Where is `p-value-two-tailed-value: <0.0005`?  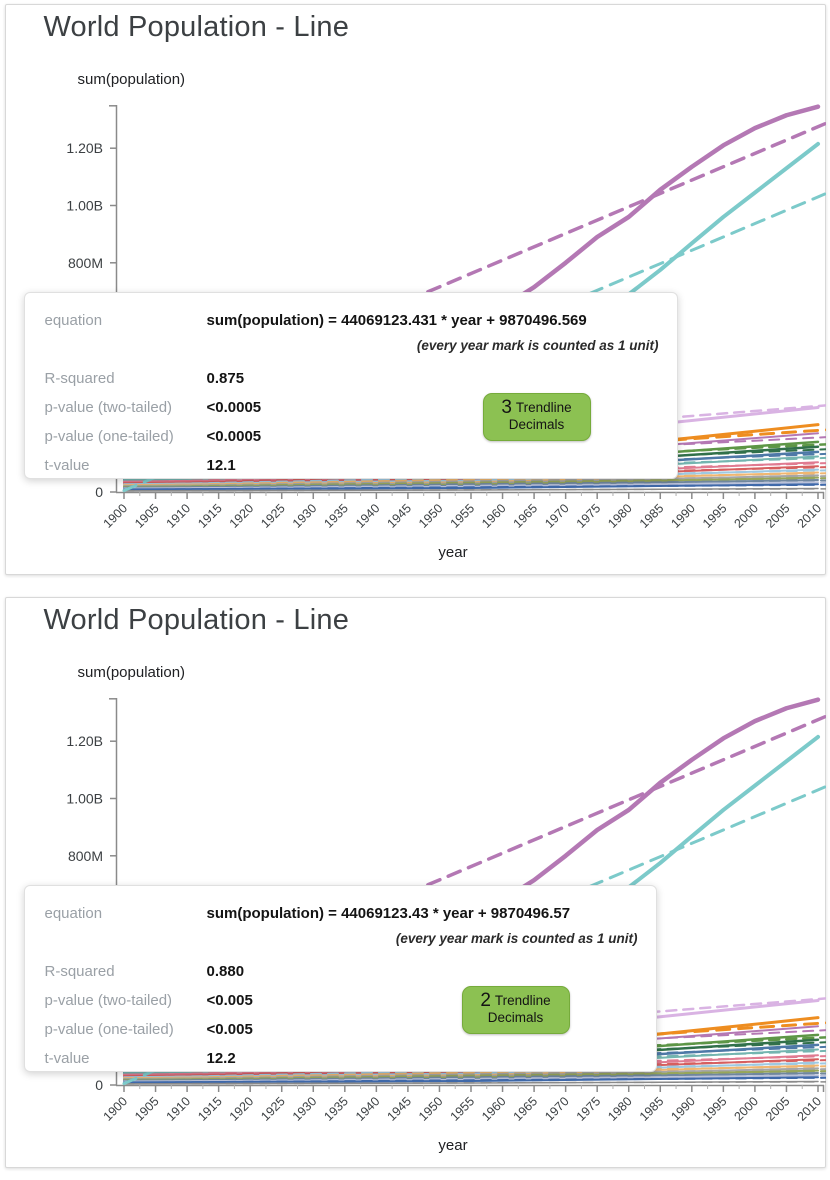
p-value-two-tailed-value: <0.0005 is located at coordinates (234, 407).